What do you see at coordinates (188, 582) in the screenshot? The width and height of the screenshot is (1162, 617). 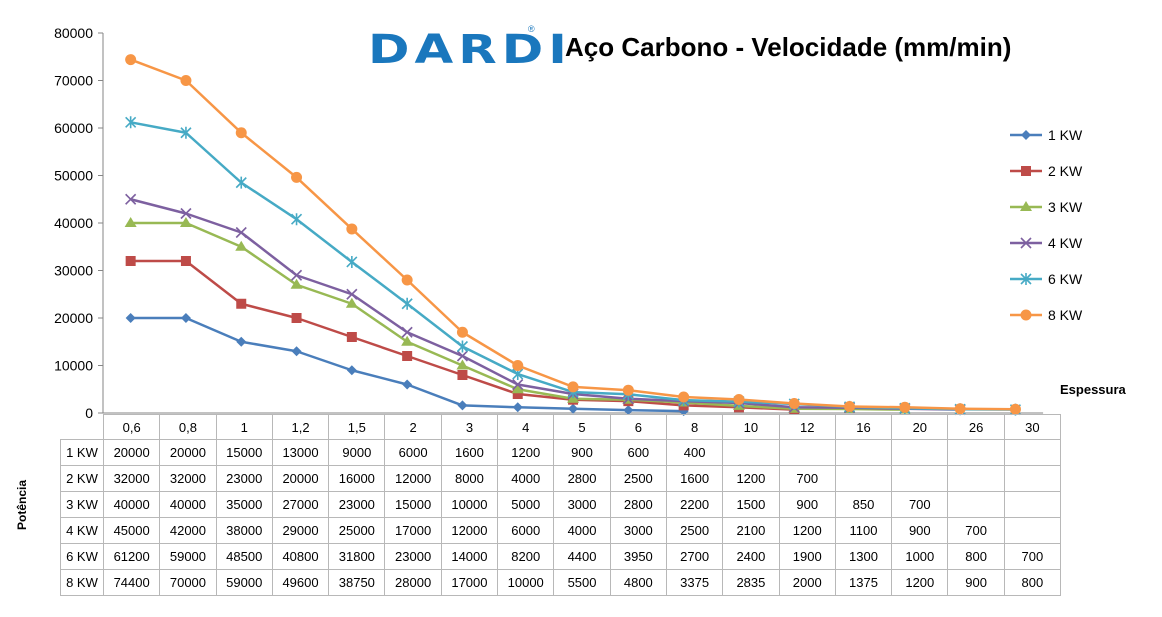 I see `table-cell: 70000` at bounding box center [188, 582].